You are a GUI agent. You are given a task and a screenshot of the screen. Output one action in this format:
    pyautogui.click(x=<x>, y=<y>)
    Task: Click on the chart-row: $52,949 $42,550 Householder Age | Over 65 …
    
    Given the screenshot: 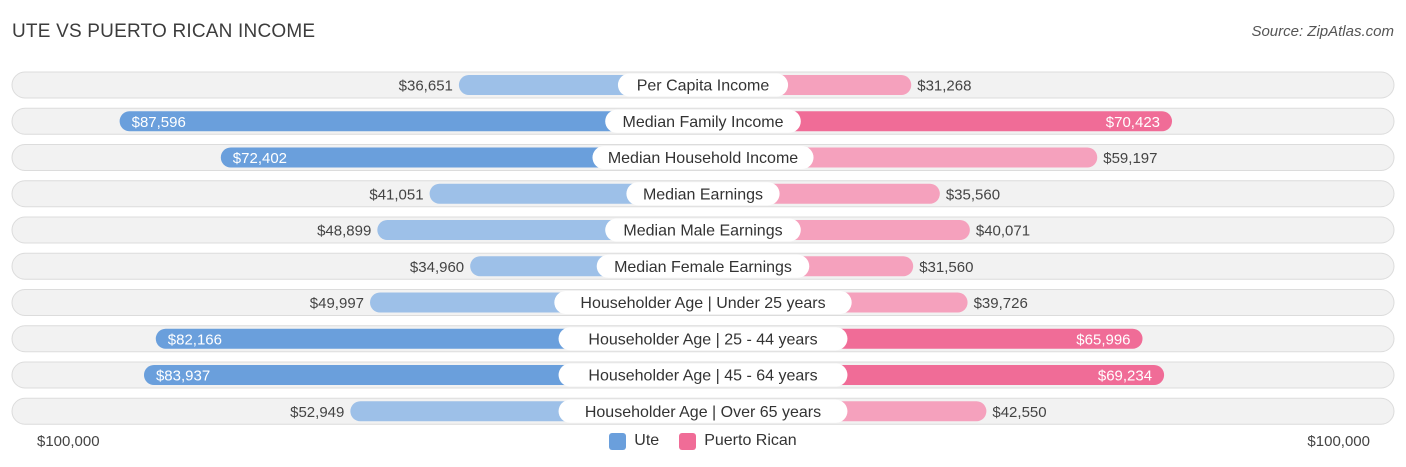 What is the action you would take?
    pyautogui.click(x=703, y=411)
    